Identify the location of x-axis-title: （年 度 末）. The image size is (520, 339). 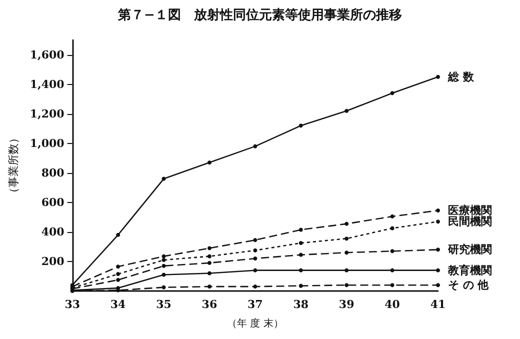
(255, 324).